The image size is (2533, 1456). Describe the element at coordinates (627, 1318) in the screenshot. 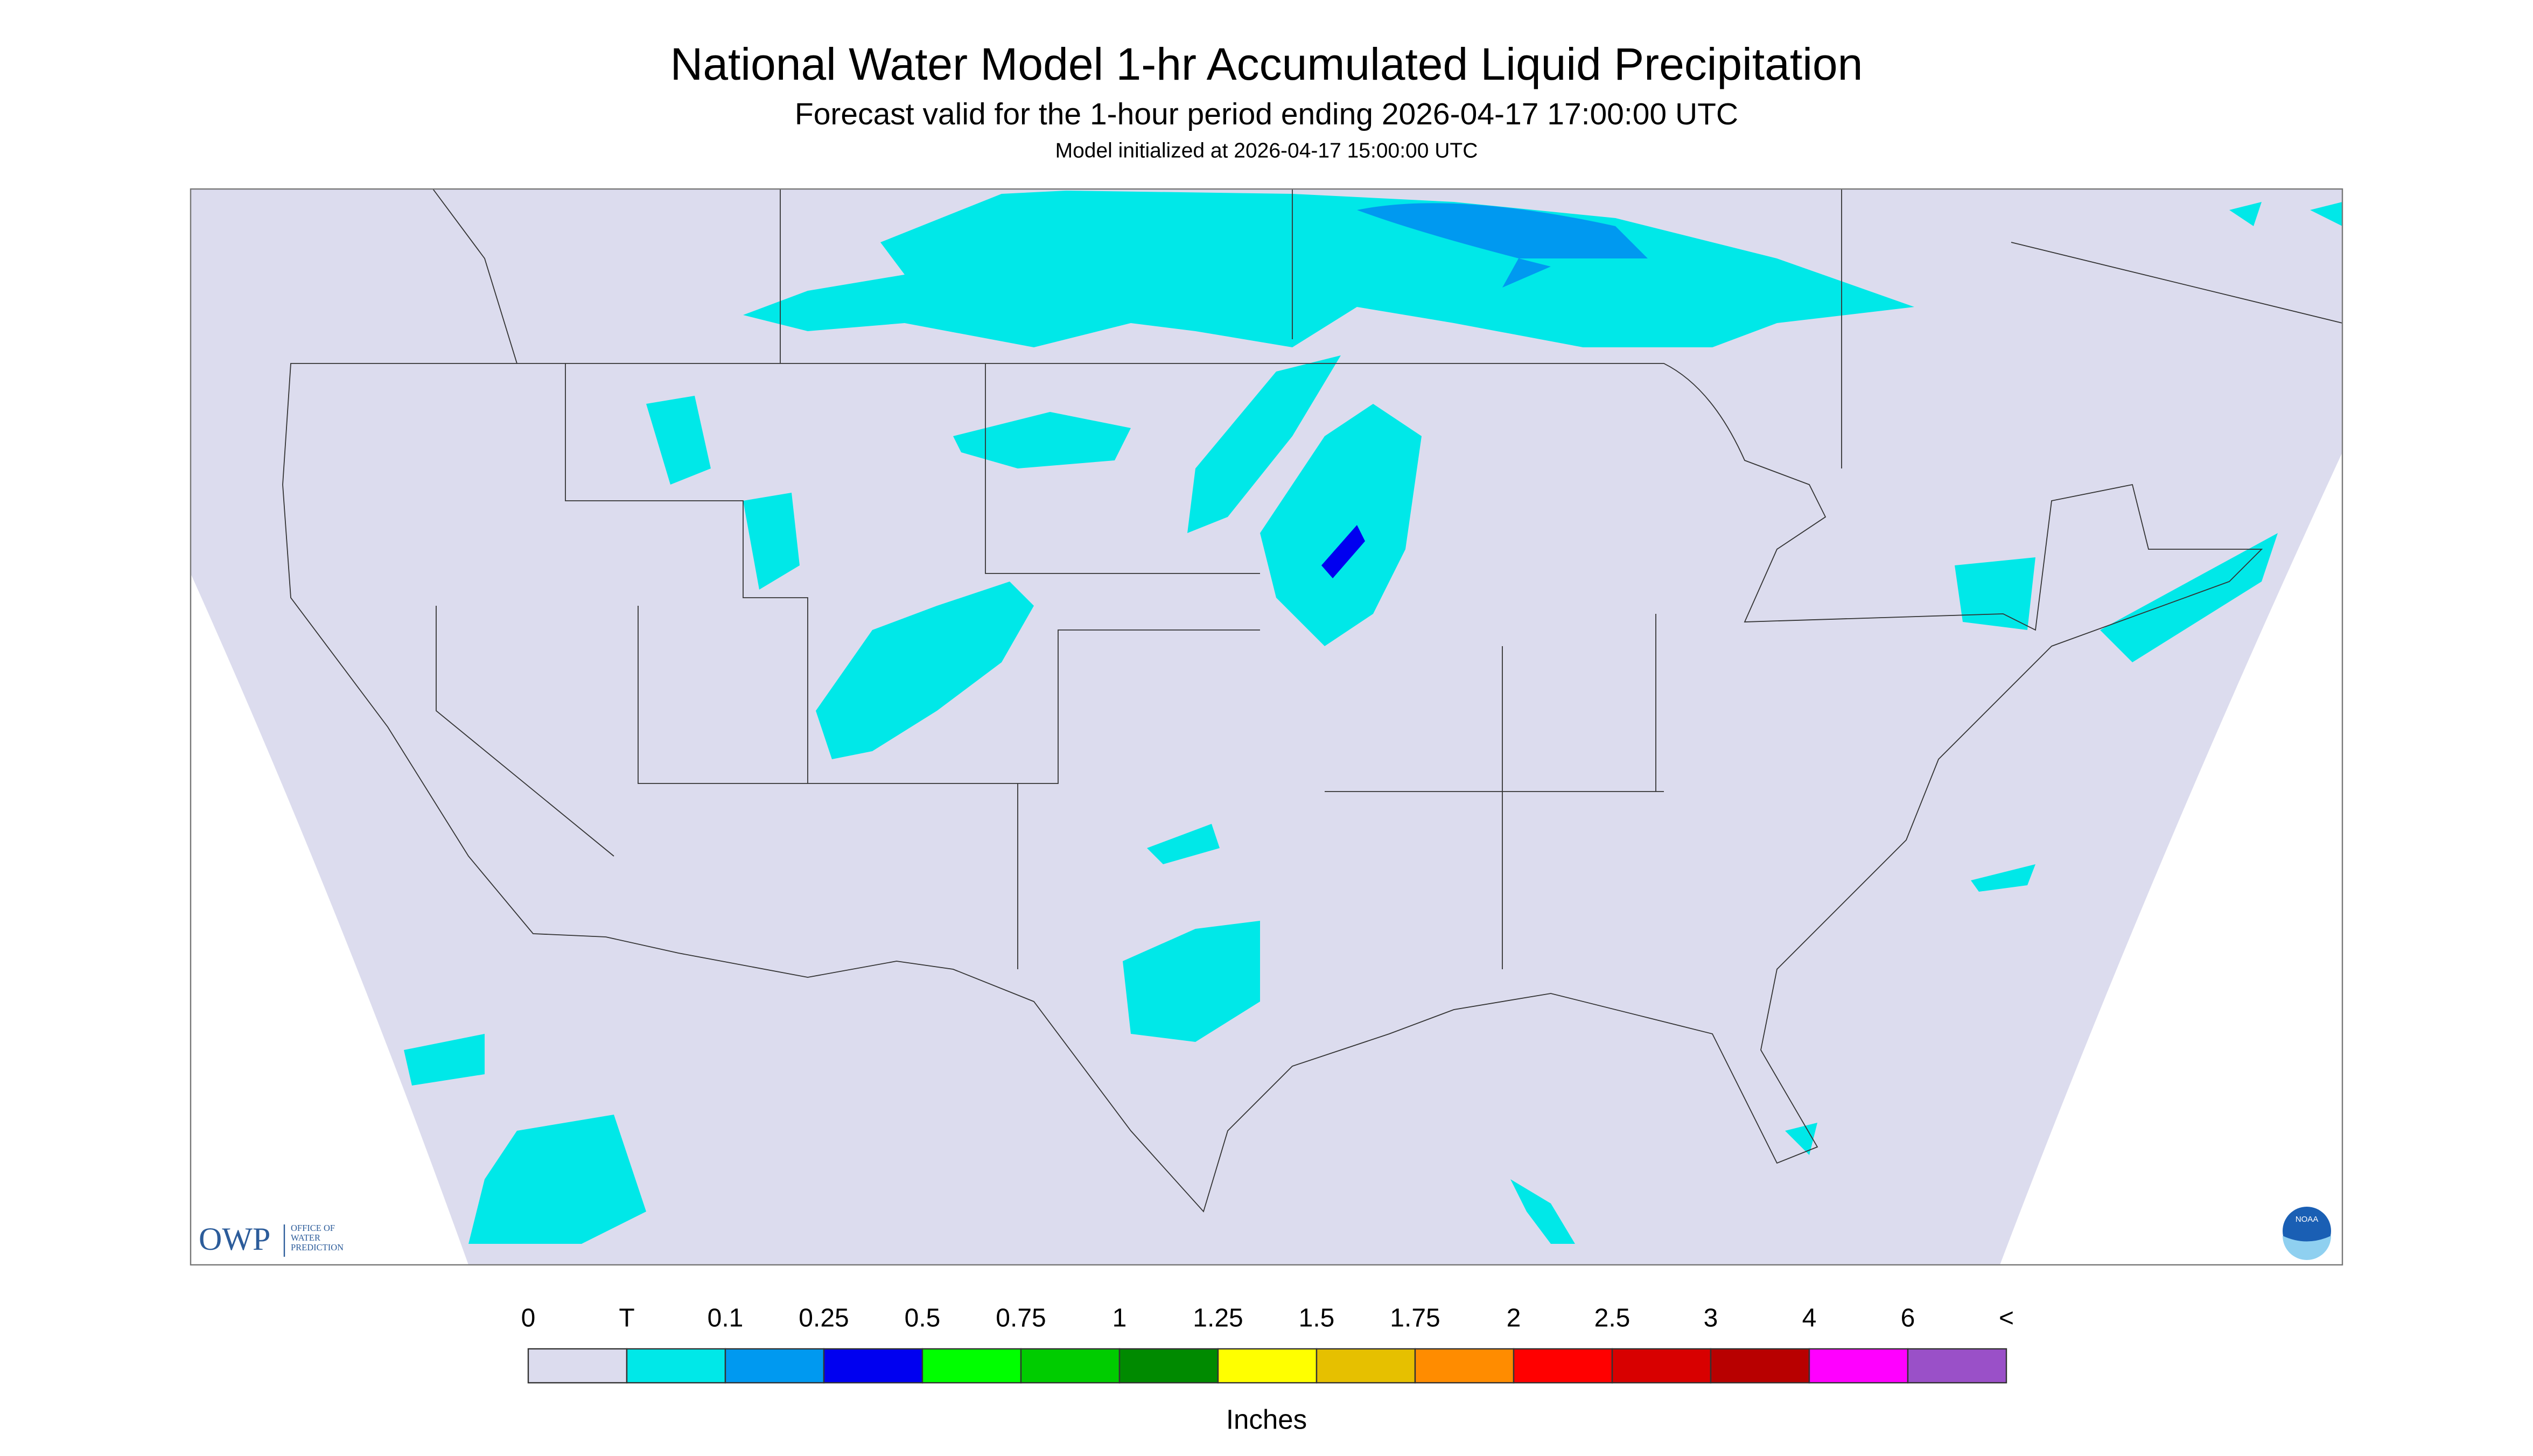

I see `legend-label: T` at that location.